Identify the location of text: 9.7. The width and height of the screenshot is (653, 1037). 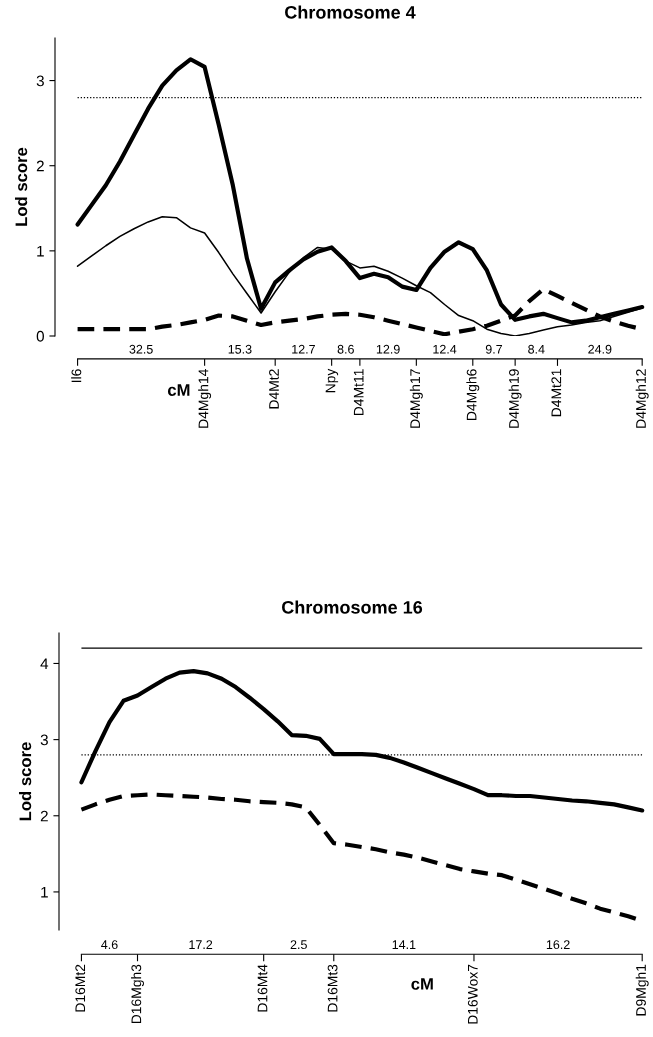
(494, 349).